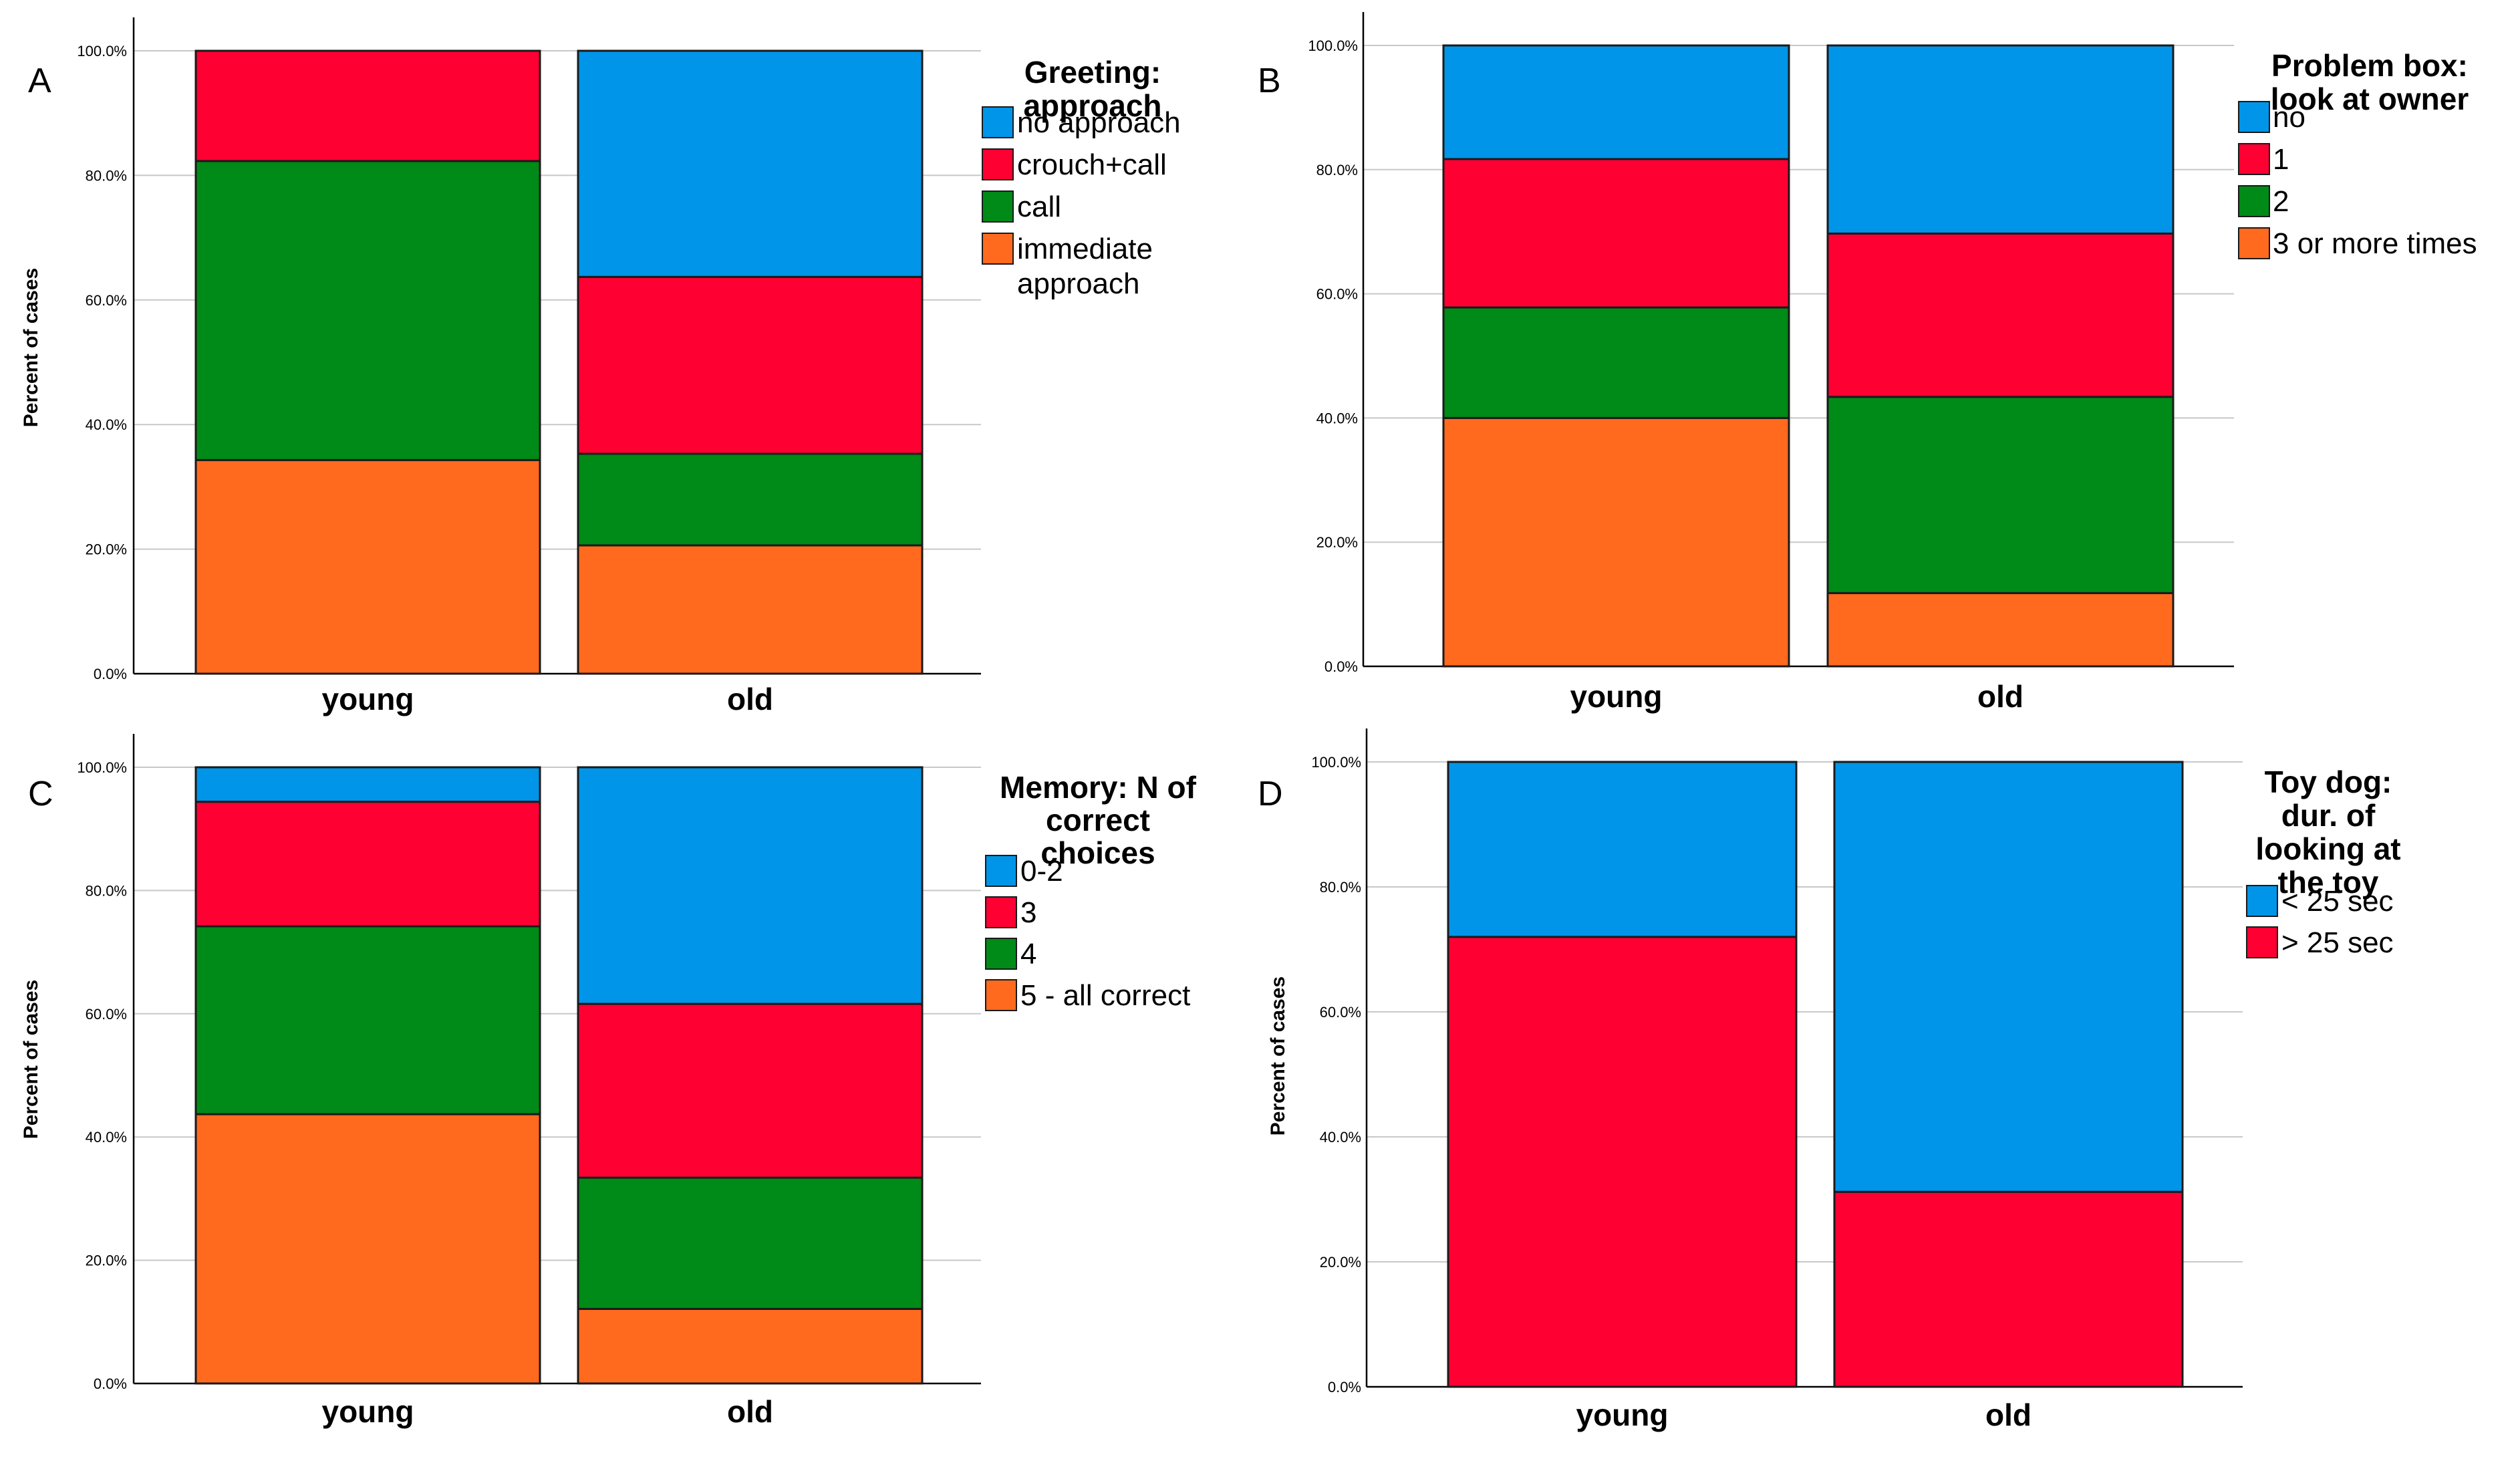 Image resolution: width=2520 pixels, height=1461 pixels. Describe the element at coordinates (1039, 206) in the screenshot. I see `legend-label: call` at that location.